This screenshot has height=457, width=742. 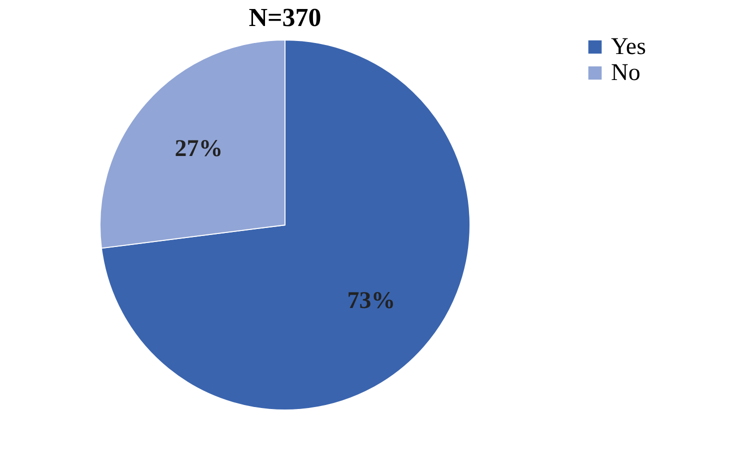 What do you see at coordinates (625, 73) in the screenshot?
I see `legend-label: No` at bounding box center [625, 73].